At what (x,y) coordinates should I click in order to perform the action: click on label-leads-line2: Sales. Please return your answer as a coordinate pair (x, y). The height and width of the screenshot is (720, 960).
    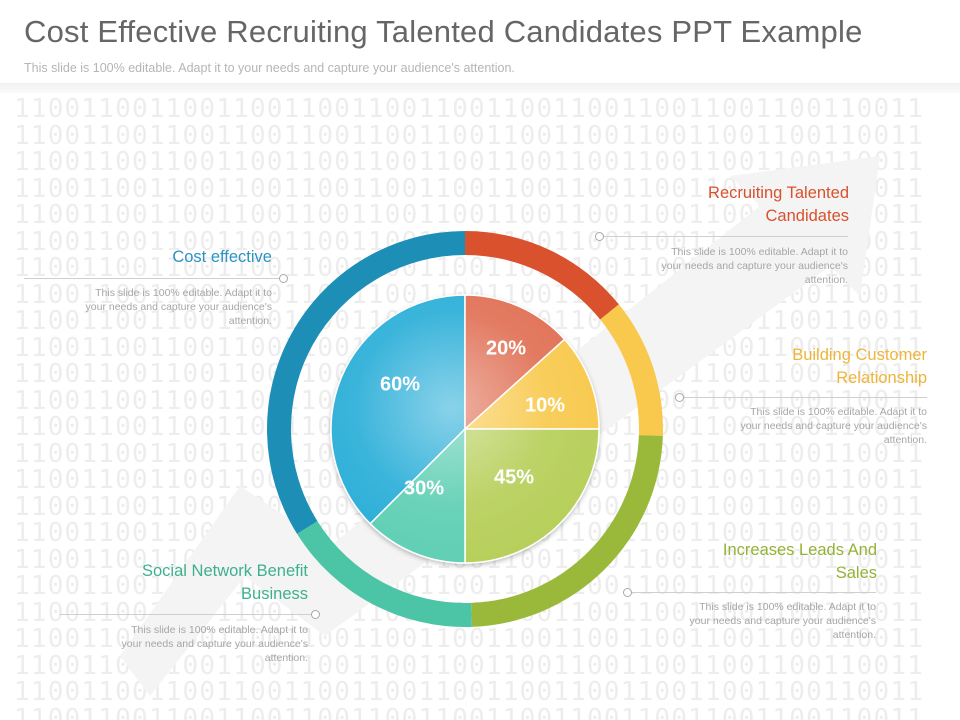
    Looking at the image, I should click on (856, 573).